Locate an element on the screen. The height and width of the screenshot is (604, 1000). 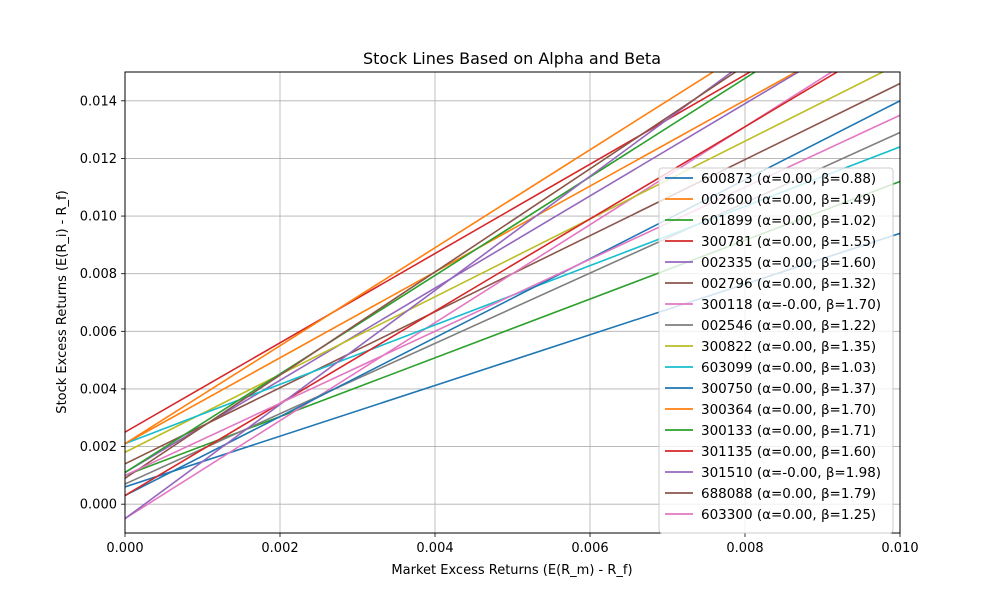
y-tick-label: 0.002 is located at coordinates (98, 447).